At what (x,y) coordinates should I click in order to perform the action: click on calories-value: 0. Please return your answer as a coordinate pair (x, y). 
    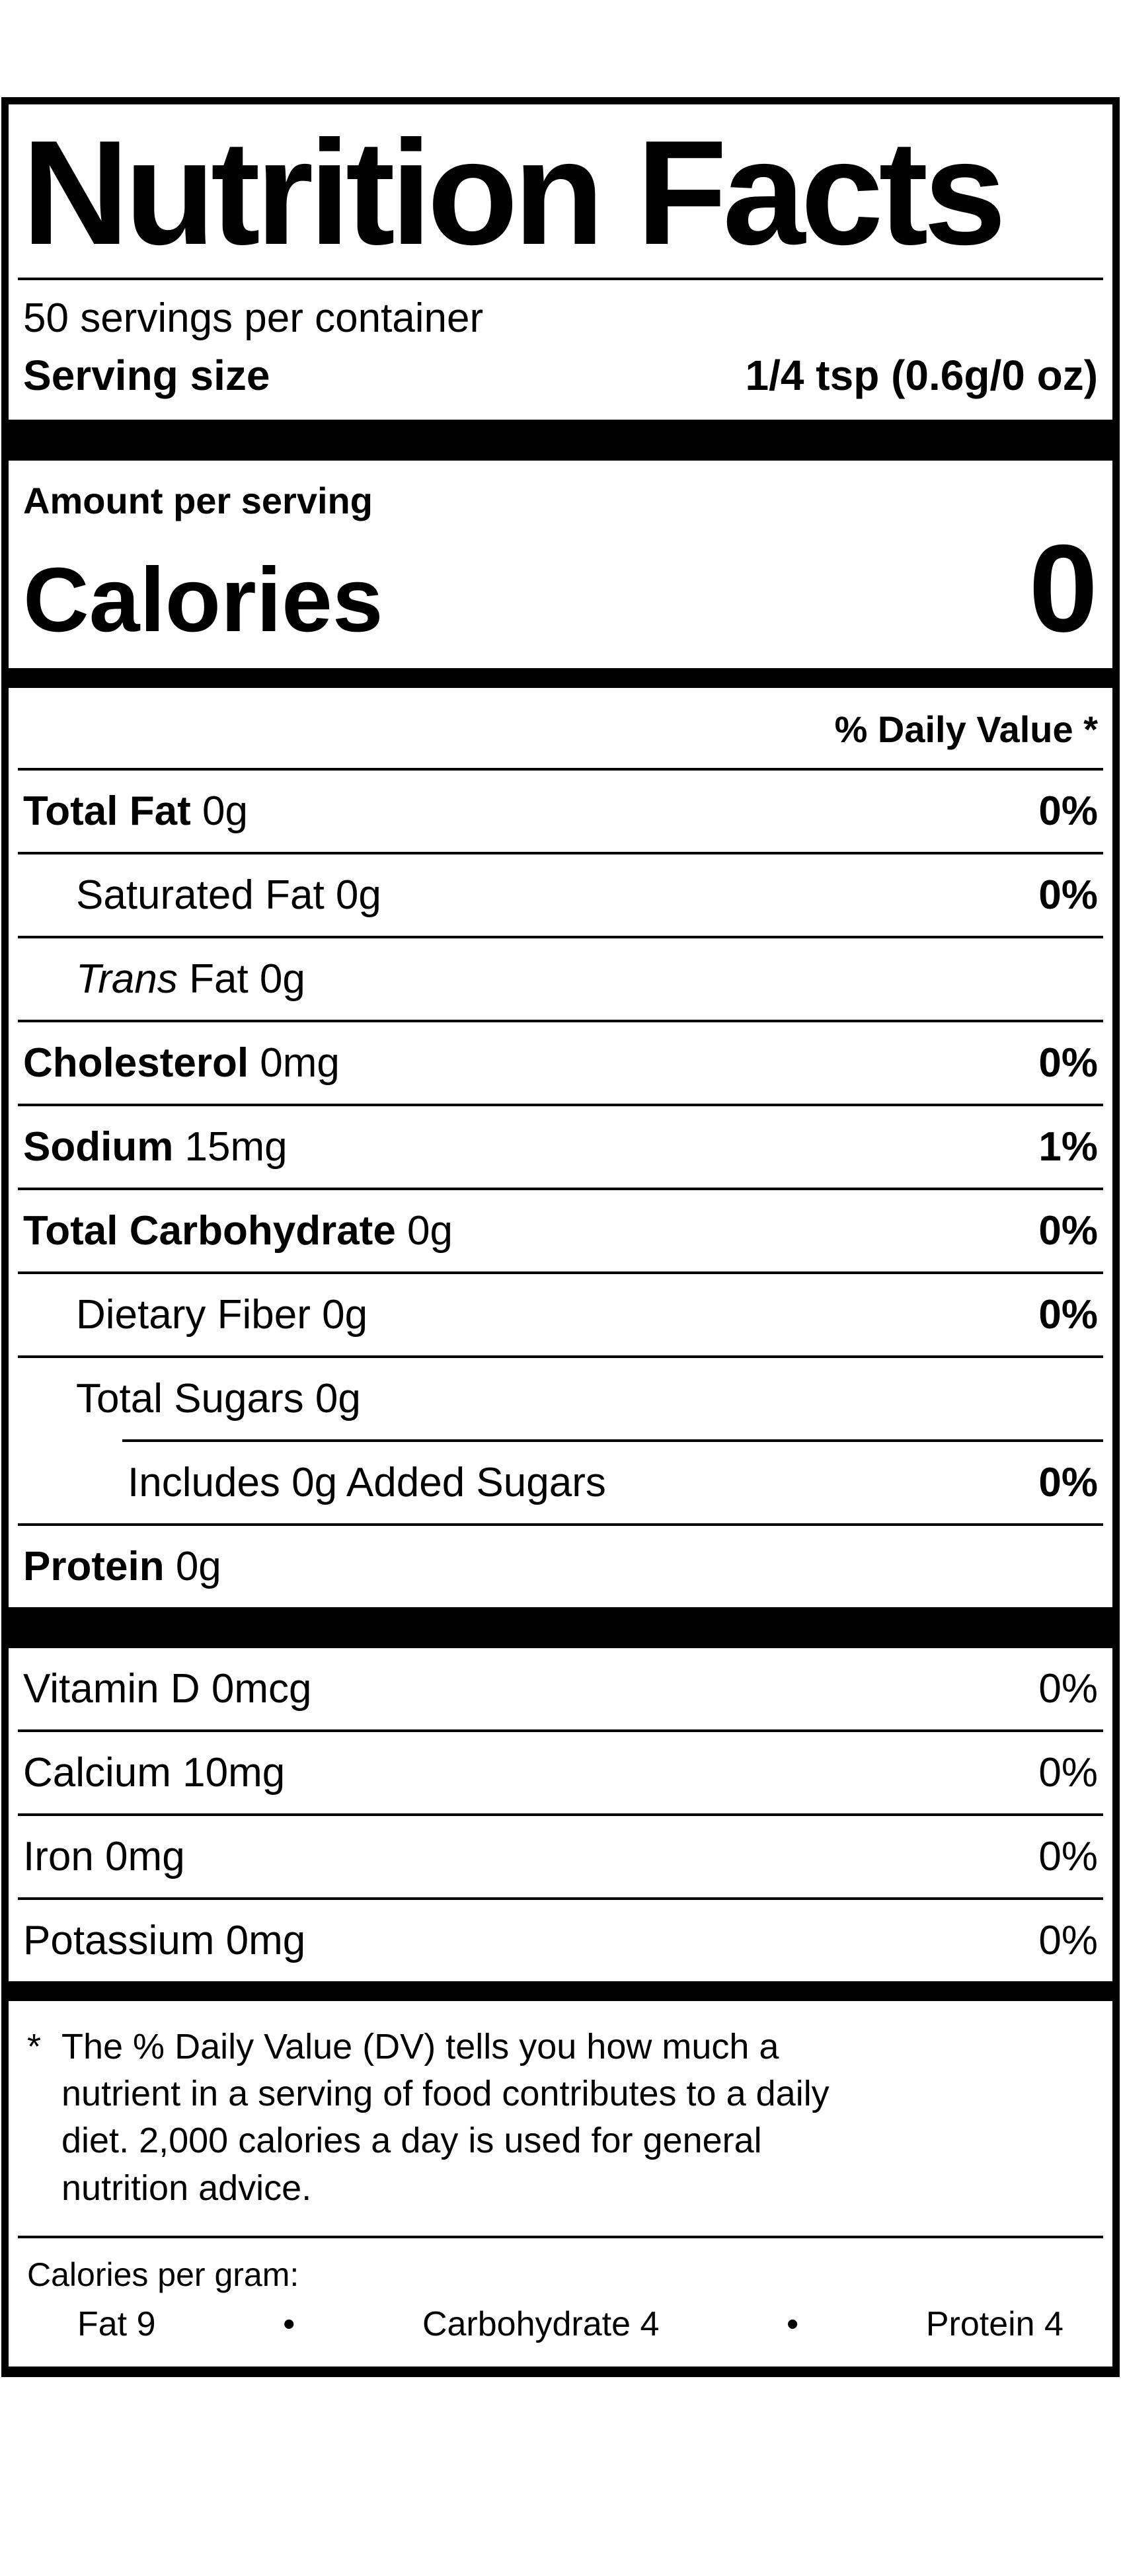
    Looking at the image, I should click on (1063, 588).